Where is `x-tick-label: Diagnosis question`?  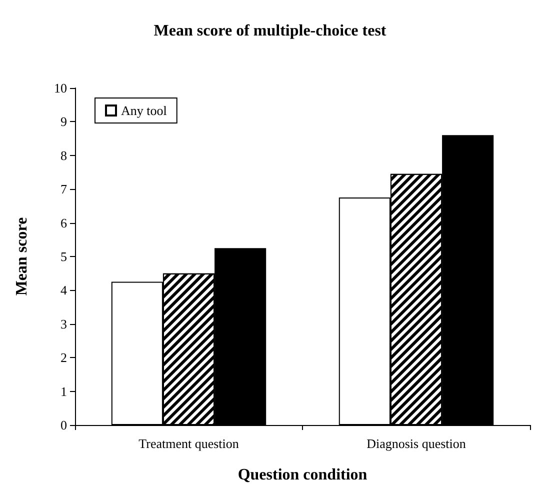
x-tick-label: Diagnosis question is located at coordinates (416, 443).